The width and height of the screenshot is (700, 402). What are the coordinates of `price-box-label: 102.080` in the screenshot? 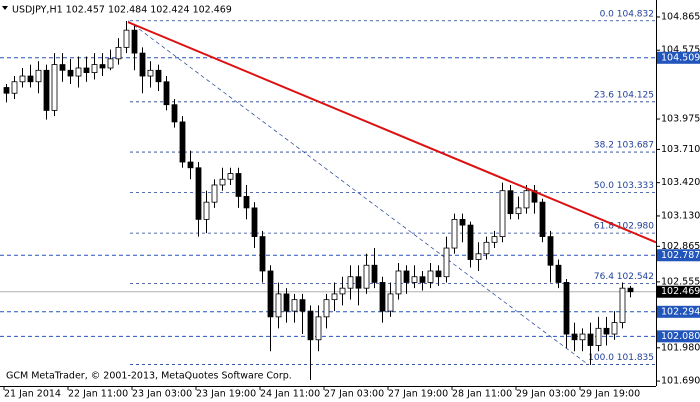 It's located at (680, 336).